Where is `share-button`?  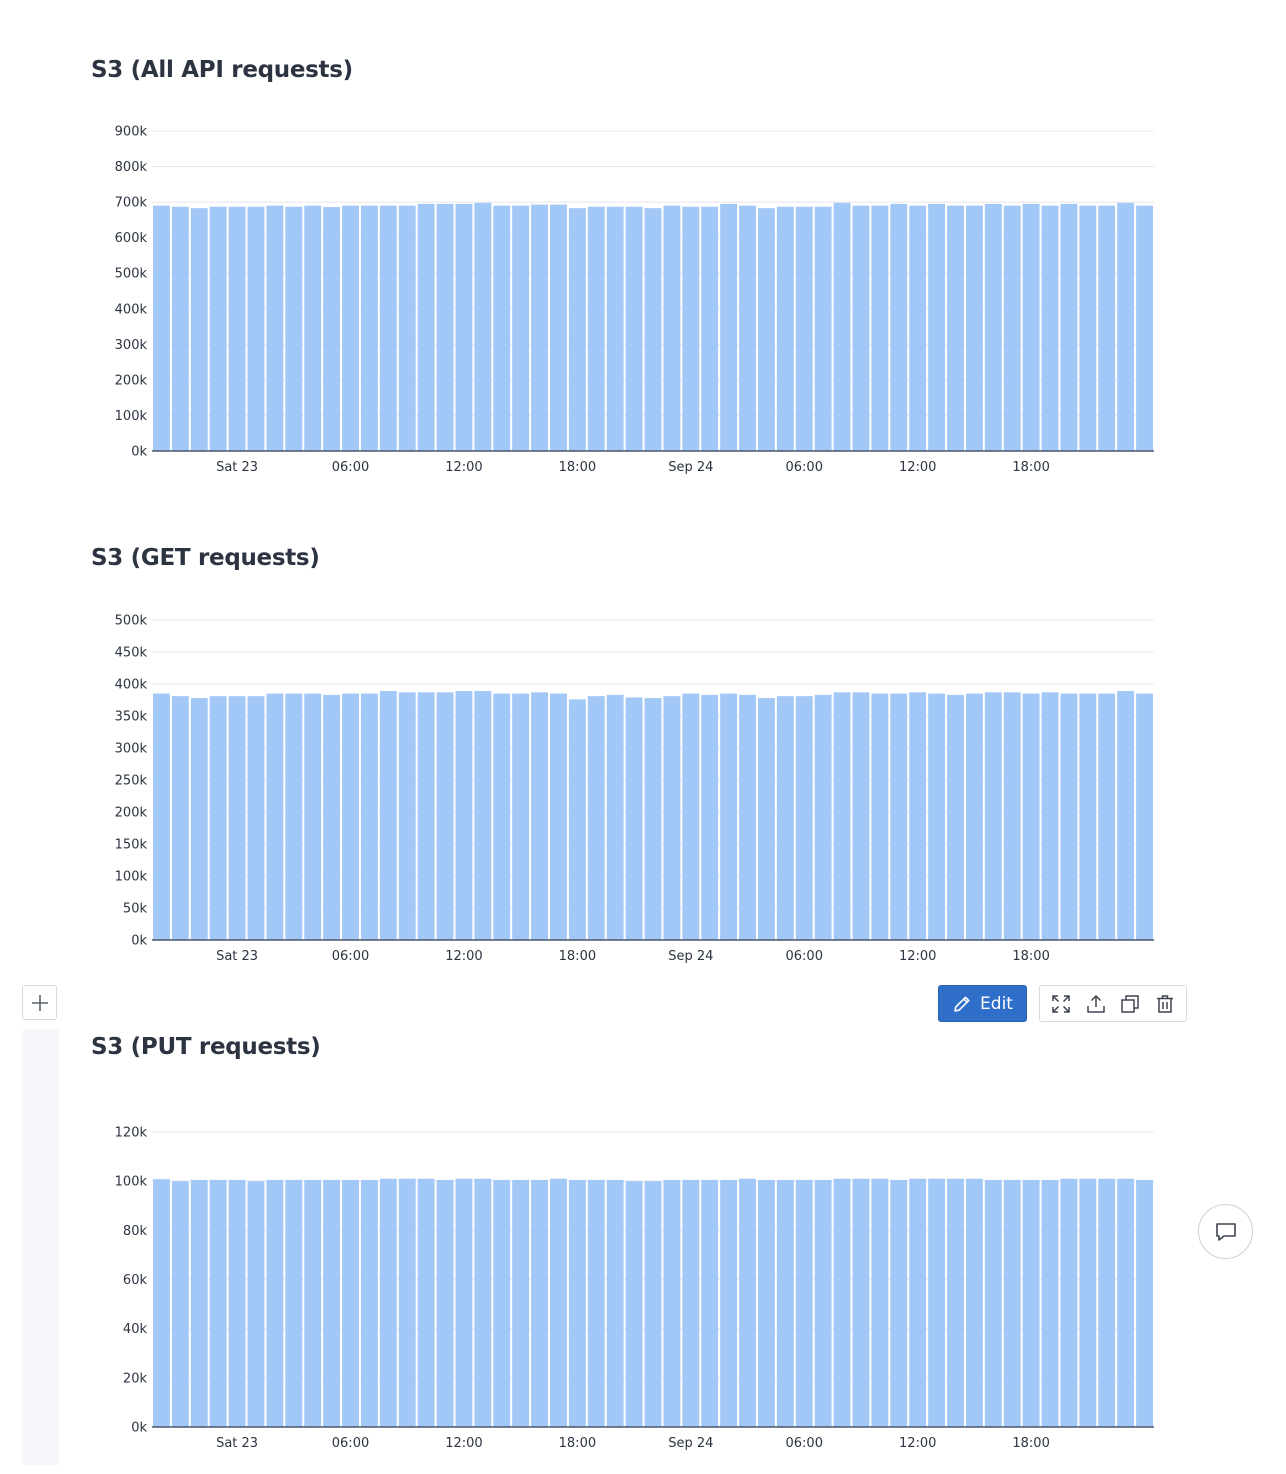
share-button is located at coordinates (1096, 1004).